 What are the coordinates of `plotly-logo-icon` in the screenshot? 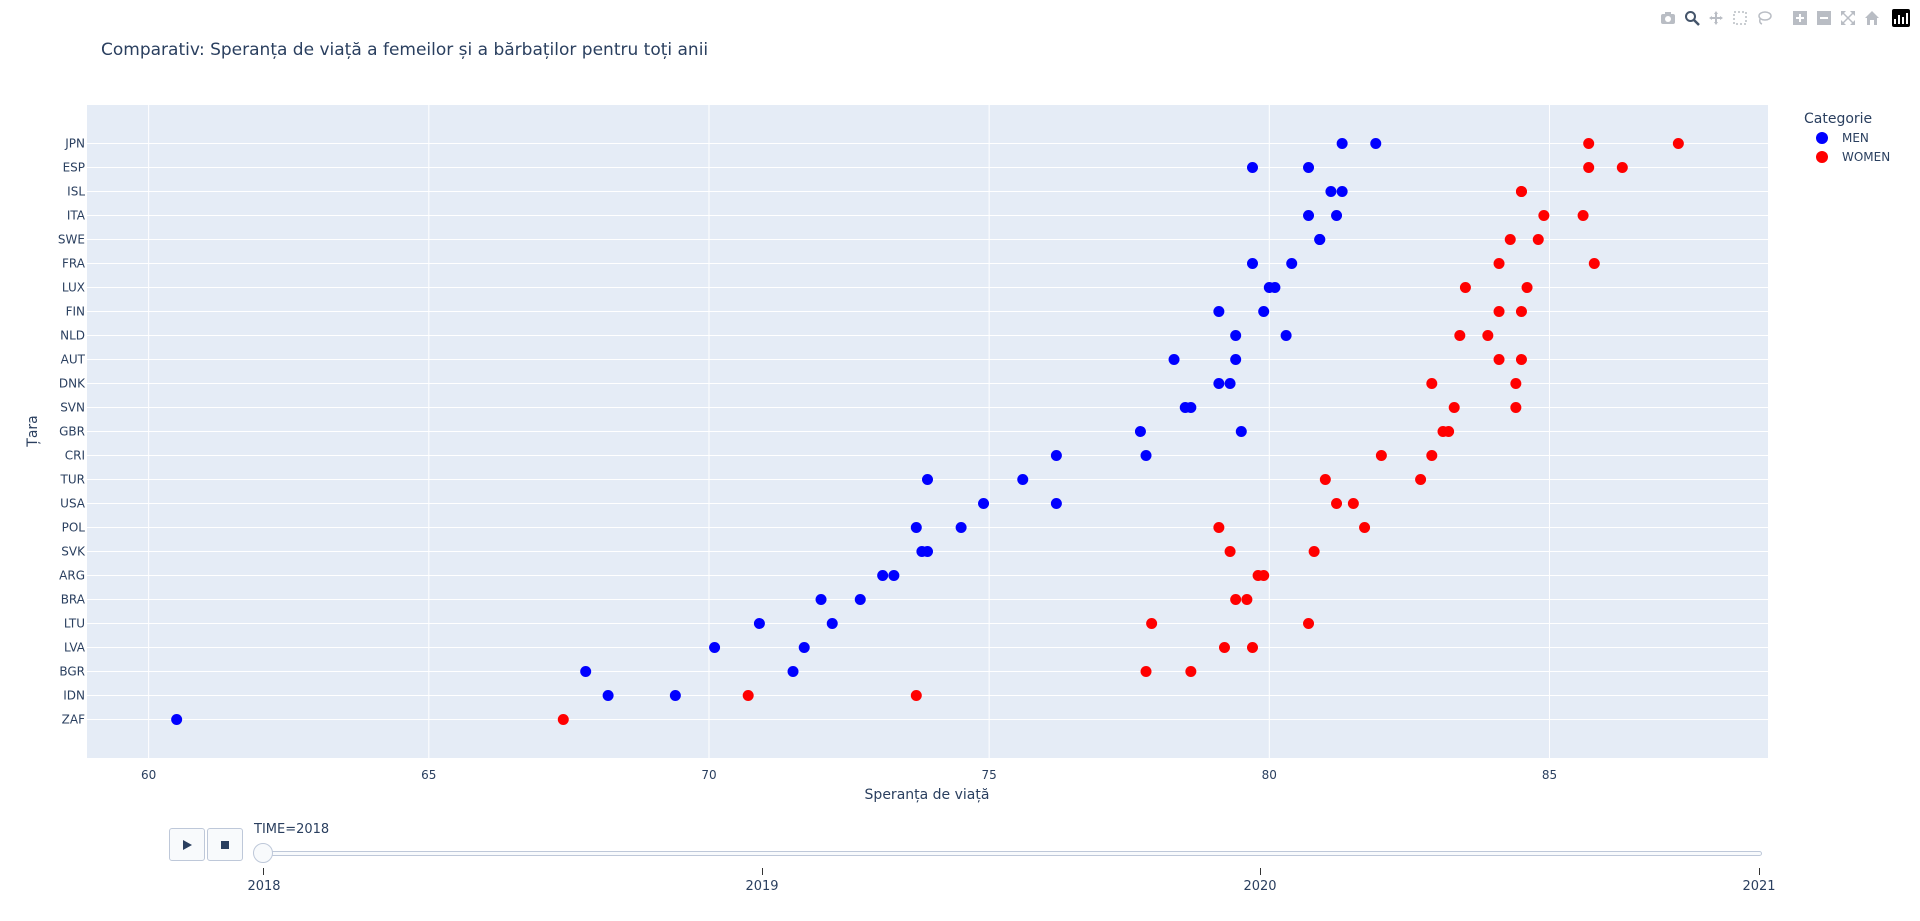 It's located at (1901, 18).